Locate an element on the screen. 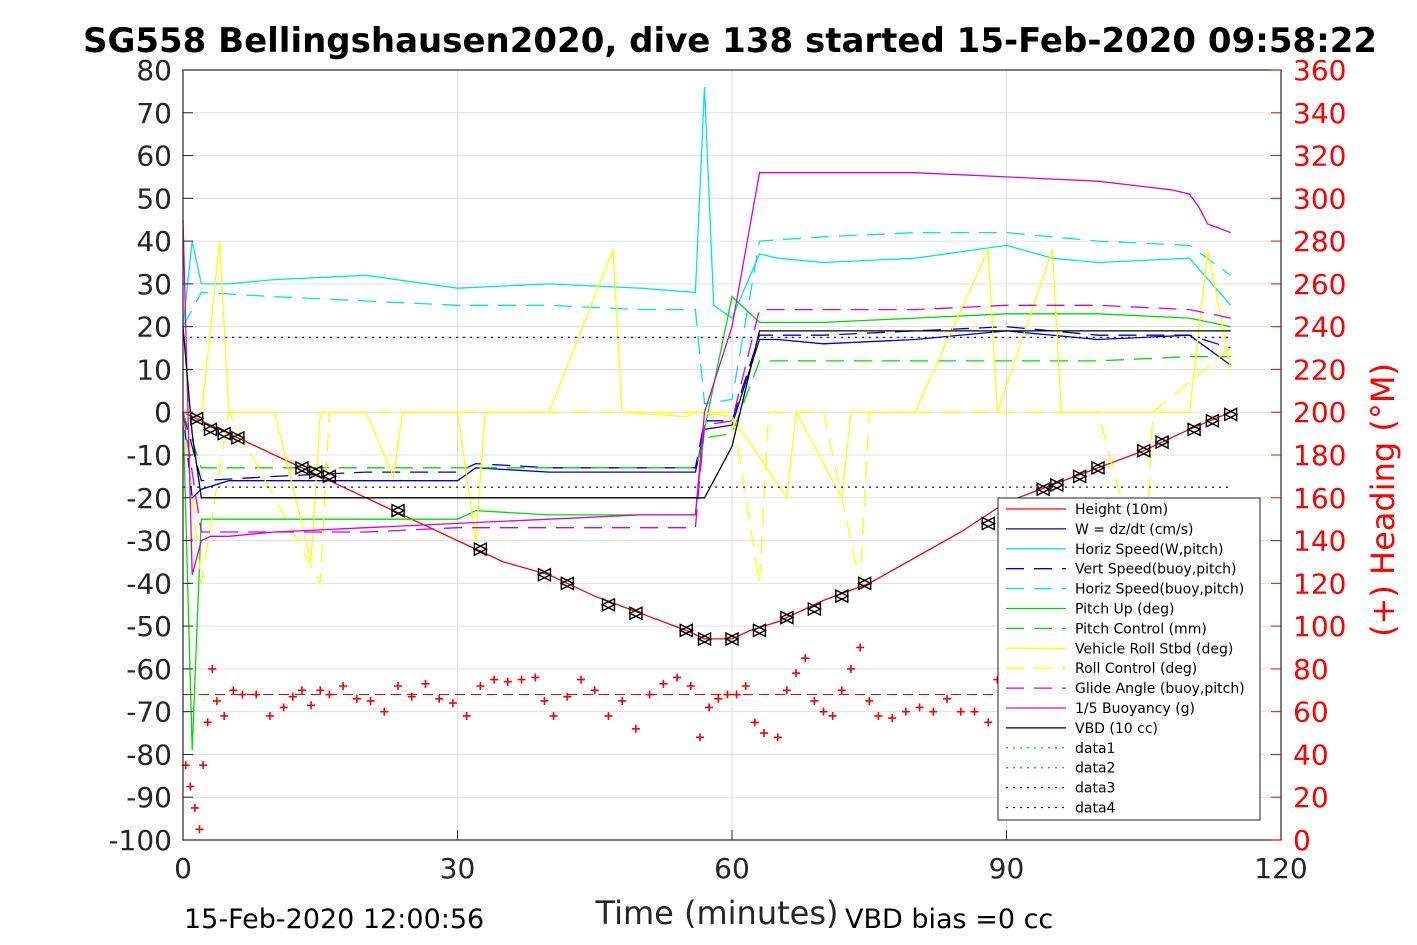  y-tick-label: -10 is located at coordinates (149, 455).